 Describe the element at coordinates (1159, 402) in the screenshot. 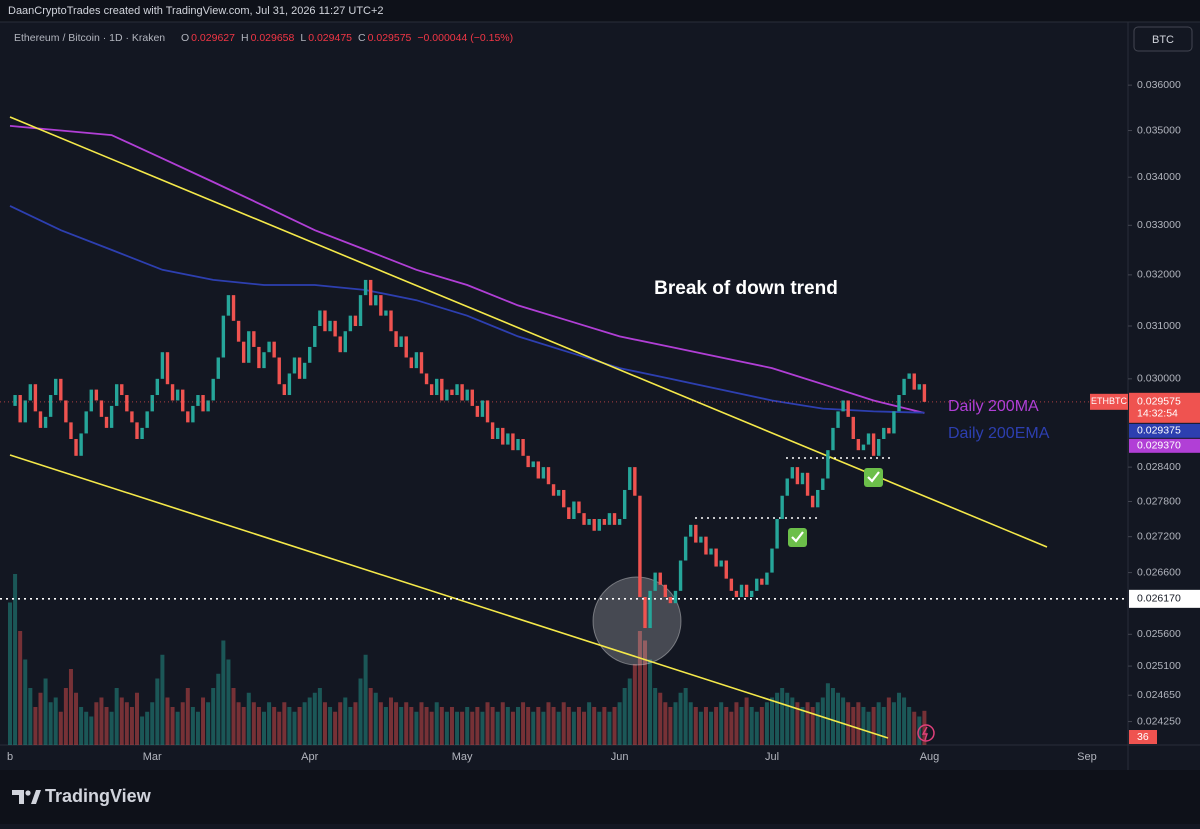

I see `price-tag-label: 0.029575` at that location.